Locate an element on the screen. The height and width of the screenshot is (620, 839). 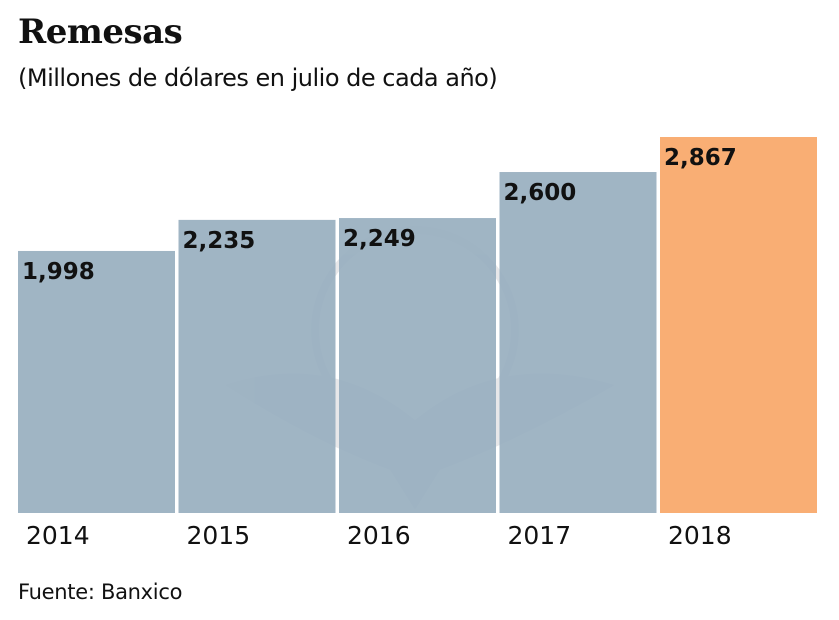
x-tick-label: 2018 is located at coordinates (700, 535).